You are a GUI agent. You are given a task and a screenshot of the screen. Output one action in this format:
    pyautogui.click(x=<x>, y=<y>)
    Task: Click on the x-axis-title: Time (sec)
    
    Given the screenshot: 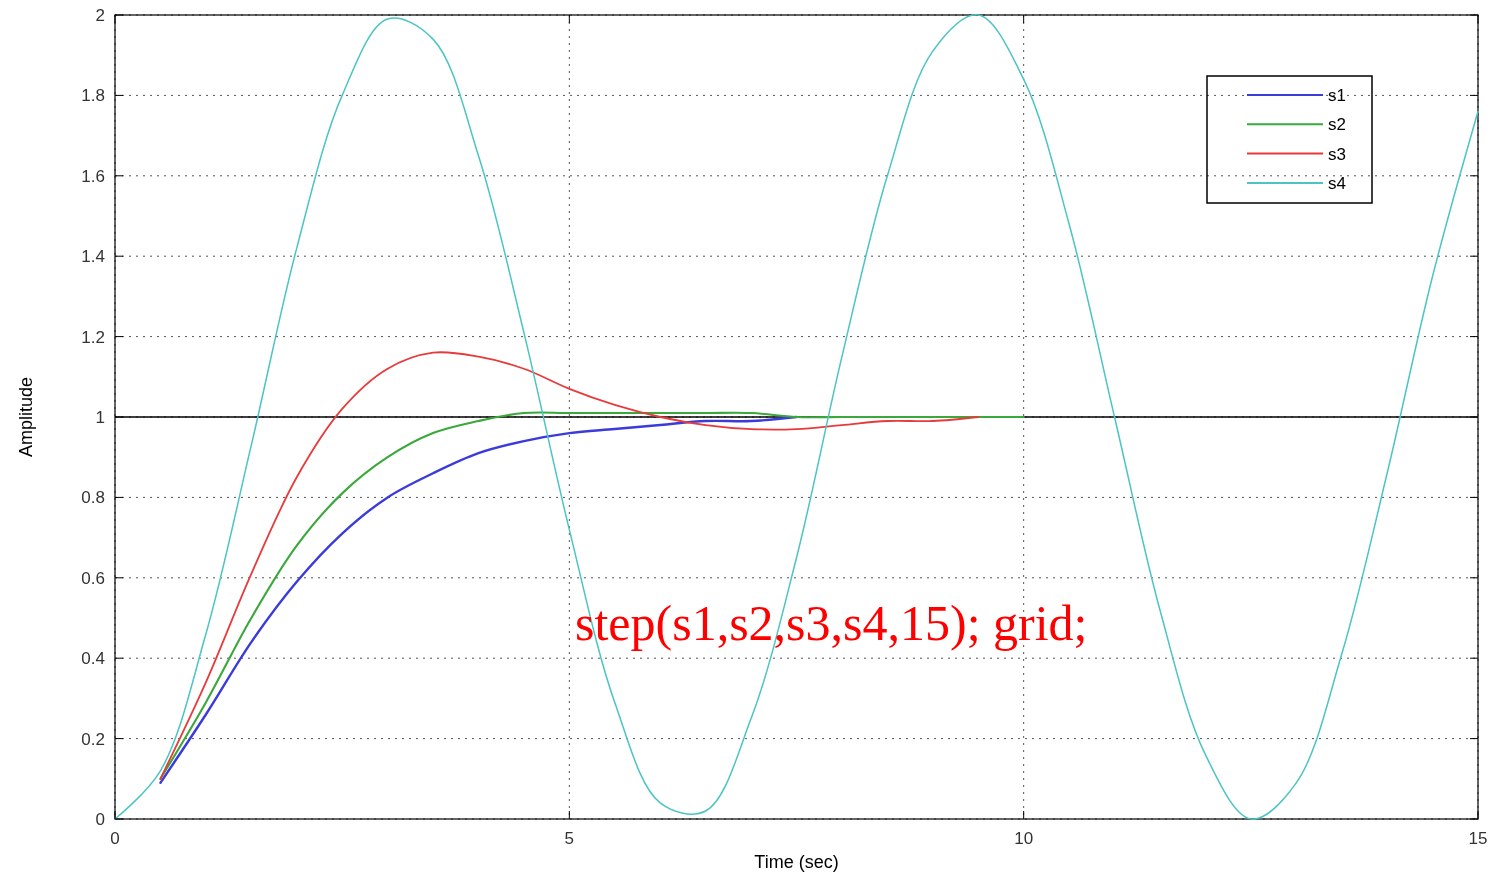 What is the action you would take?
    pyautogui.click(x=796, y=862)
    